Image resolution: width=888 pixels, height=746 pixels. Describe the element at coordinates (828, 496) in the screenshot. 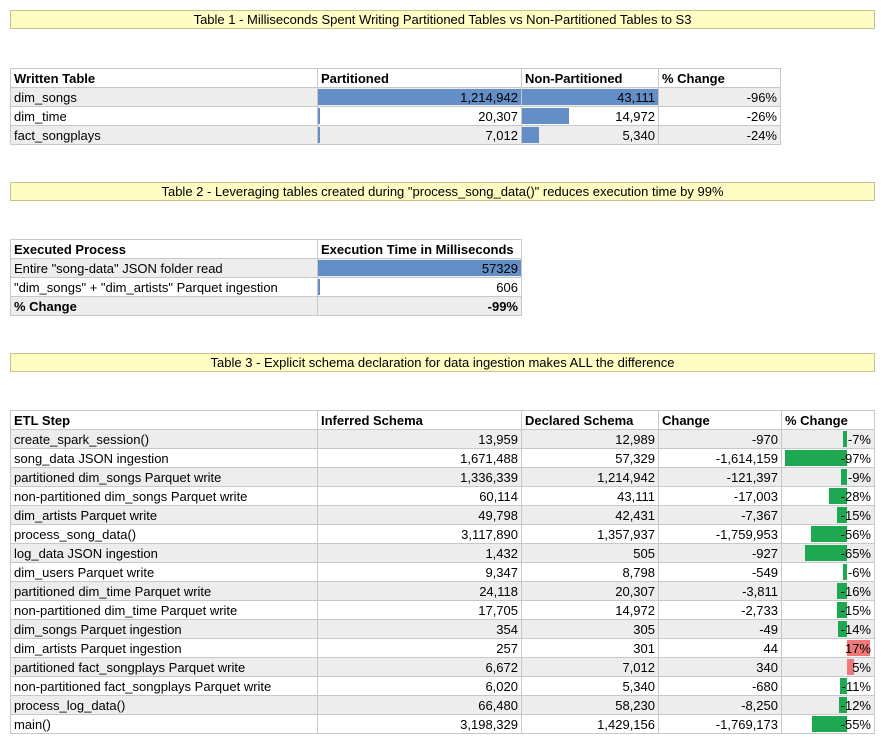

I see `percent-change-cell: -28%` at that location.